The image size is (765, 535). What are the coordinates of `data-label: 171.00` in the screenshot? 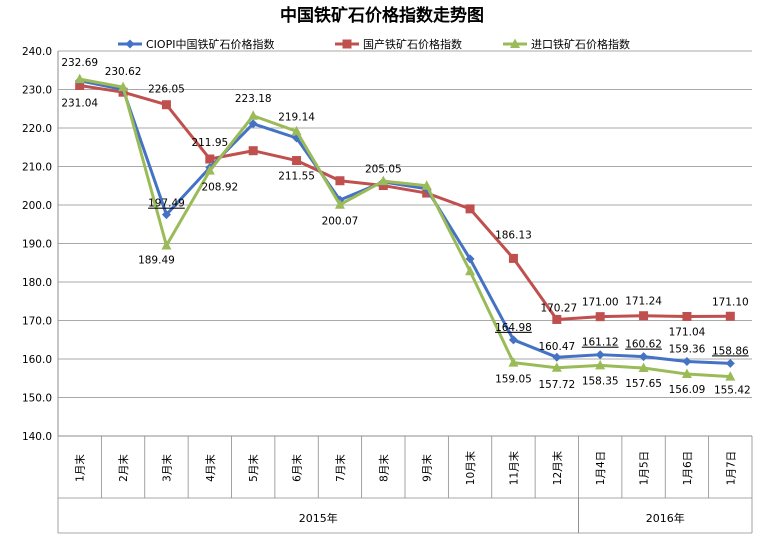 It's located at (600, 303).